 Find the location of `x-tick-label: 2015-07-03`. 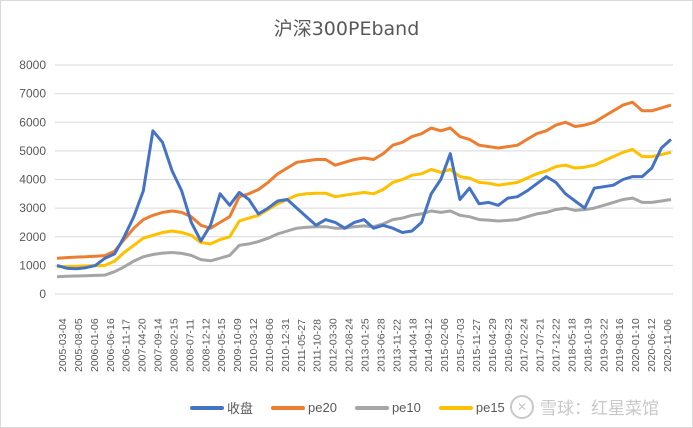

x-tick-label: 2015-07-03 is located at coordinates (461, 345).